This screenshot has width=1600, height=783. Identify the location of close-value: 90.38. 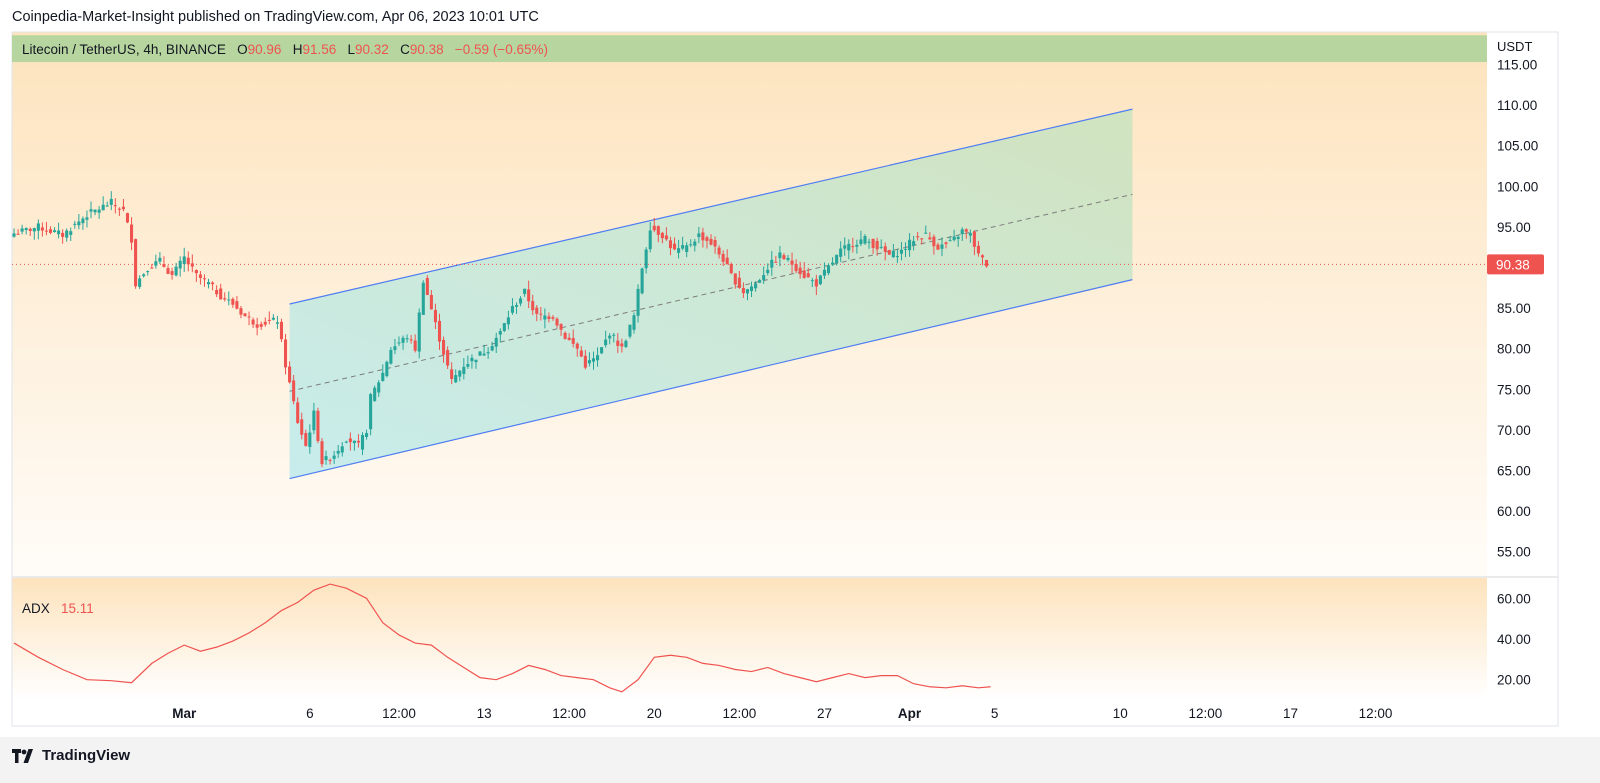
(426, 49).